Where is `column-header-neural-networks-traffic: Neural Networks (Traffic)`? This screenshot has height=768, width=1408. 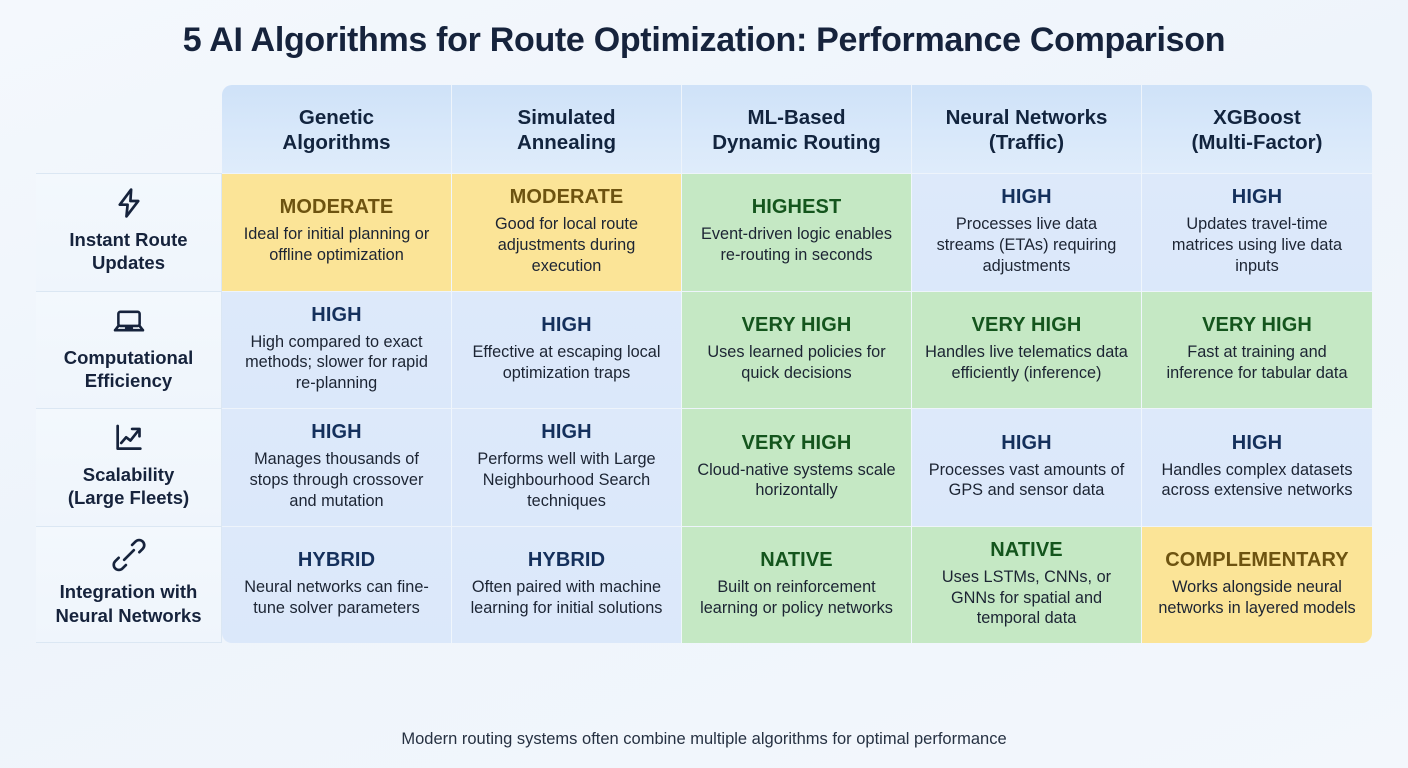 column-header-neural-networks-traffic: Neural Networks (Traffic) is located at coordinates (1027, 129).